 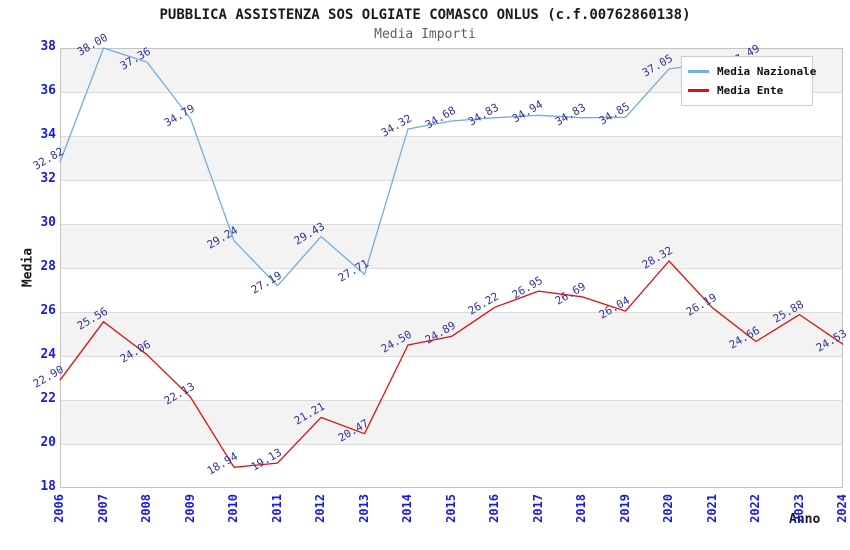 What do you see at coordinates (842, 508) in the screenshot?
I see `x-tick-label: 2024` at bounding box center [842, 508].